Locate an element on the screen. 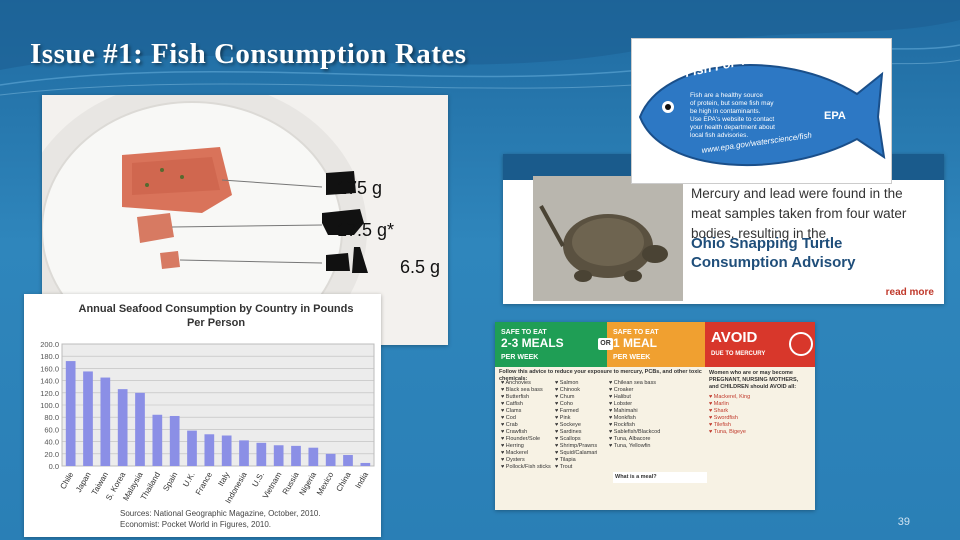  state-washington-icon is located at coordinates (338, 262).